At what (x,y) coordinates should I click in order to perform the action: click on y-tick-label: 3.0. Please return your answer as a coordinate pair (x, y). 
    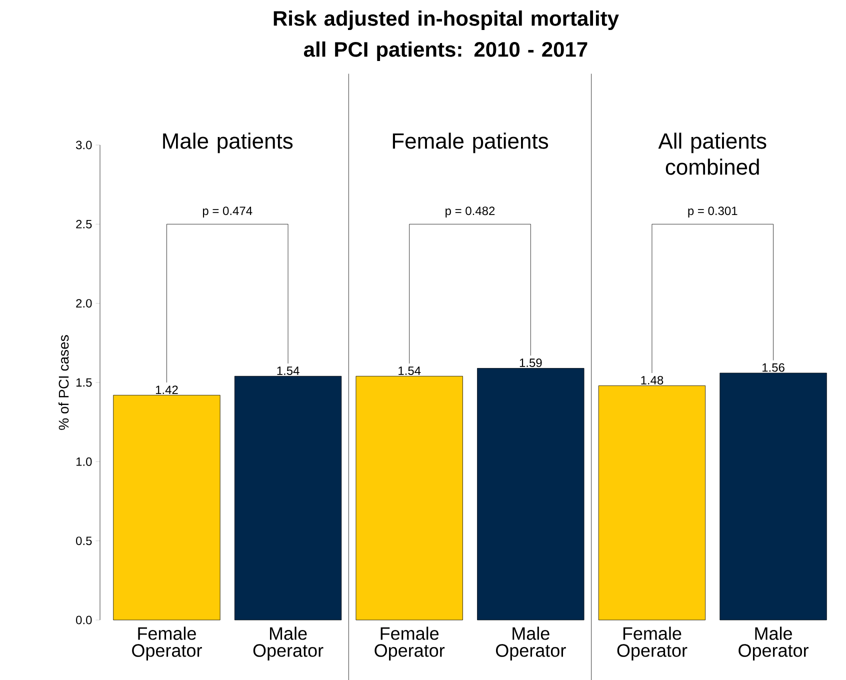
    Looking at the image, I should click on (84, 145).